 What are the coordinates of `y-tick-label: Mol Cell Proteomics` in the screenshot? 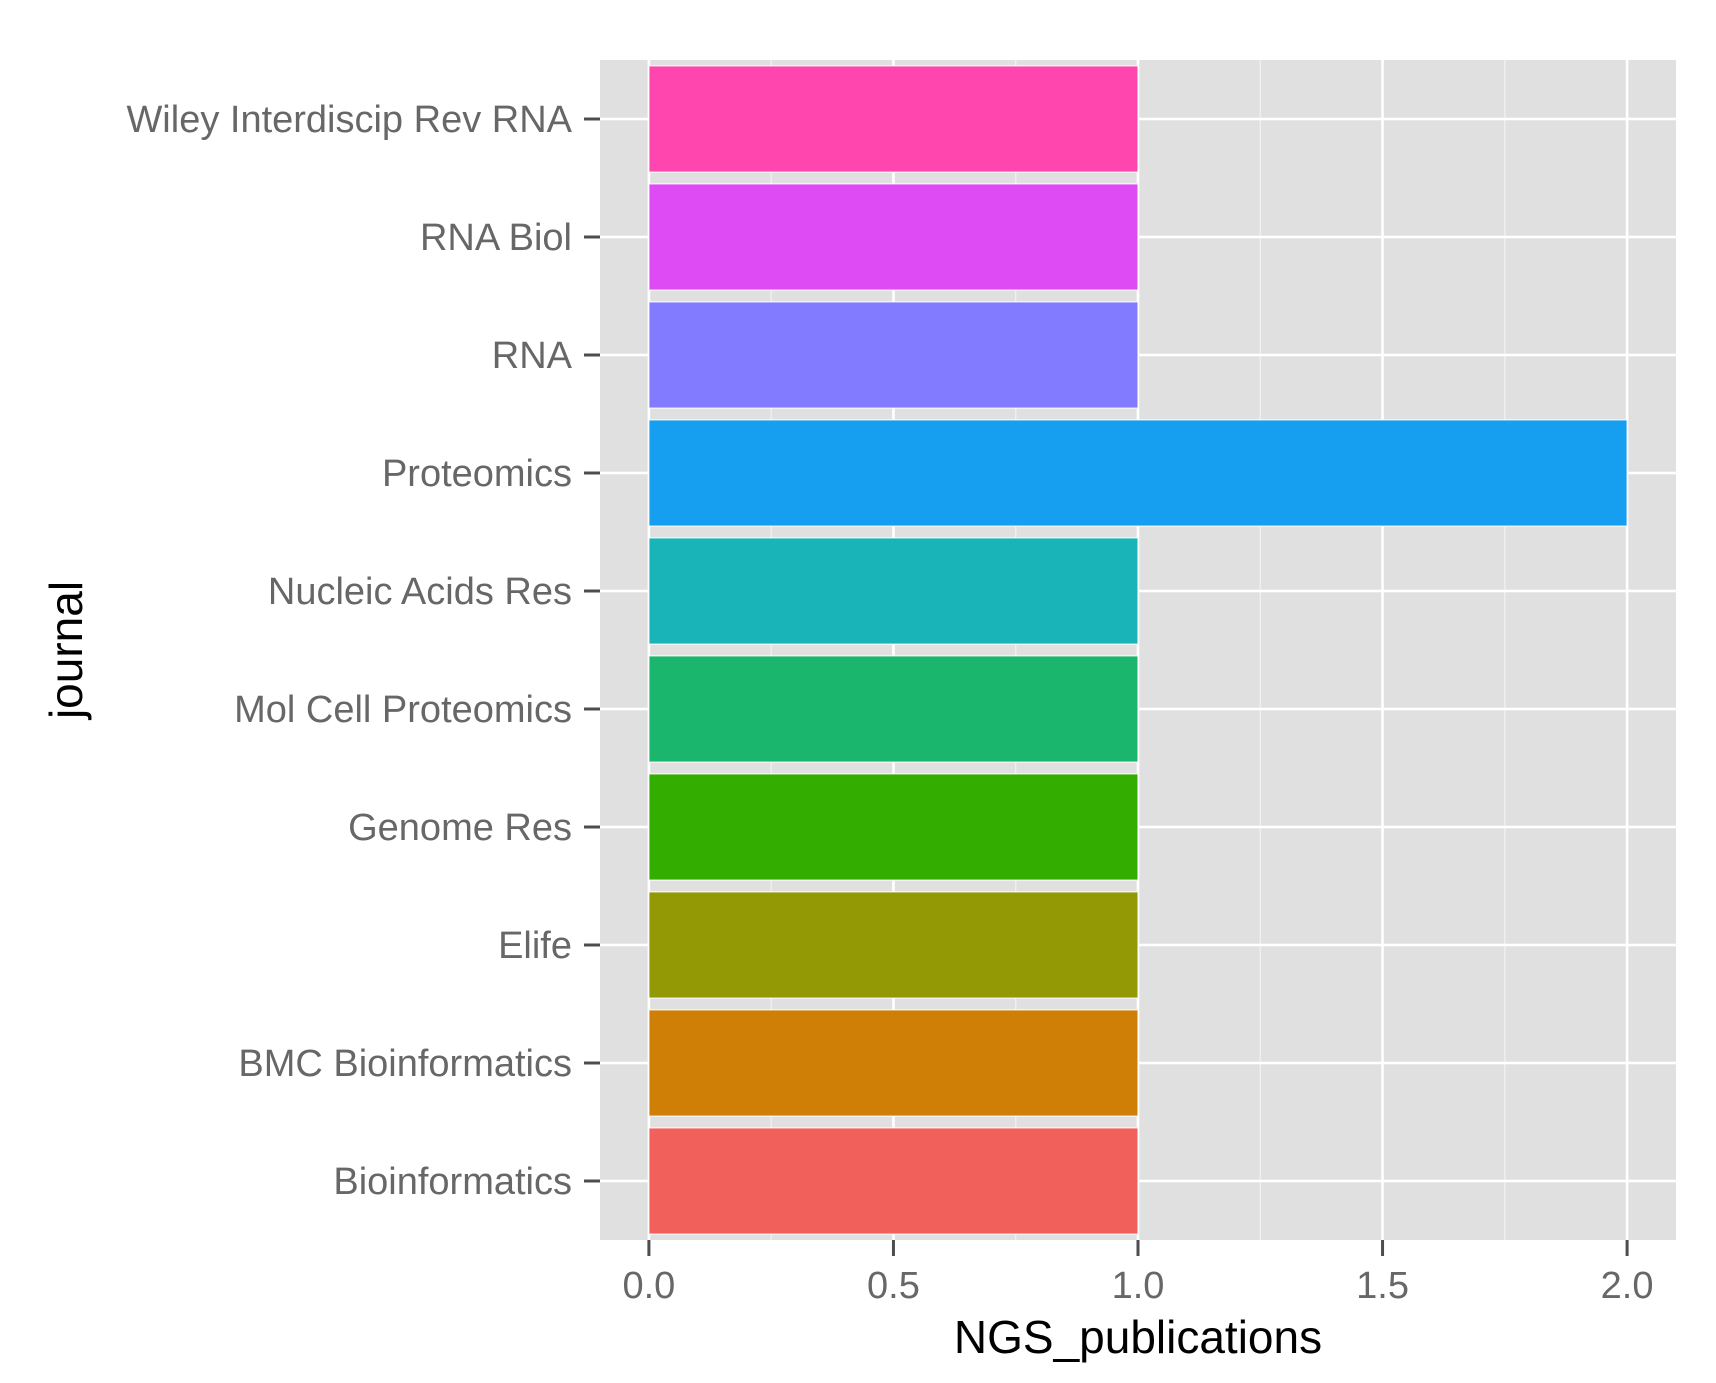 It's located at (403, 710).